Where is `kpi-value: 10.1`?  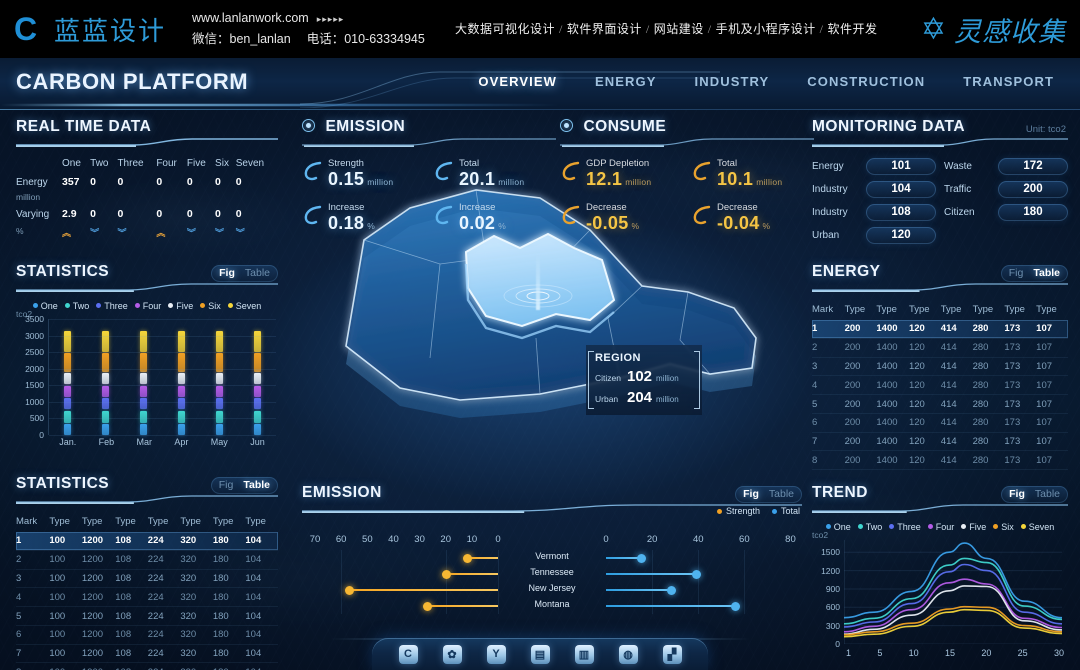
kpi-value: 10.1 is located at coordinates (735, 179).